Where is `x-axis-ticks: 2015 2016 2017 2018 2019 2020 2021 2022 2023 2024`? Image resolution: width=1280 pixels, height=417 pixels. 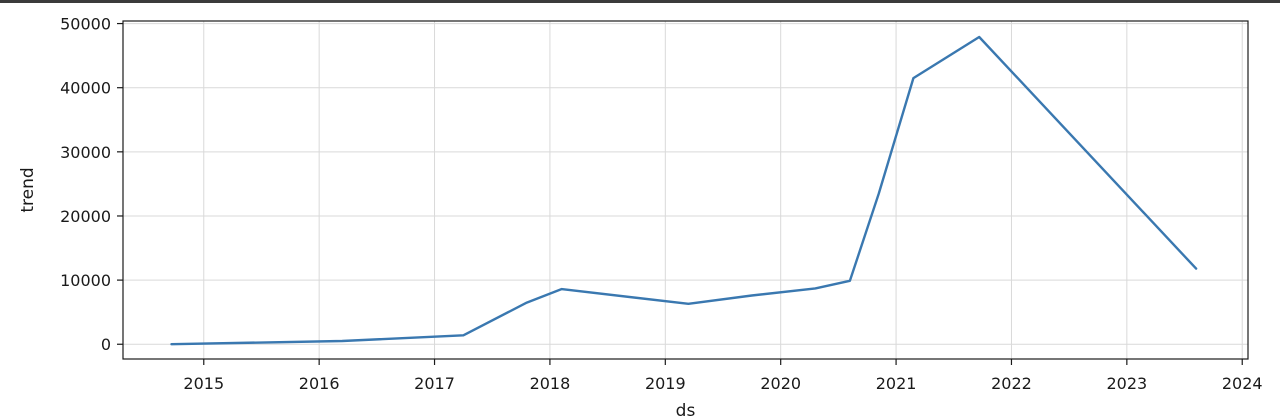 x-axis-ticks: 2015 2016 2017 2018 2019 2020 2021 2022 2023 2024 is located at coordinates (723, 376).